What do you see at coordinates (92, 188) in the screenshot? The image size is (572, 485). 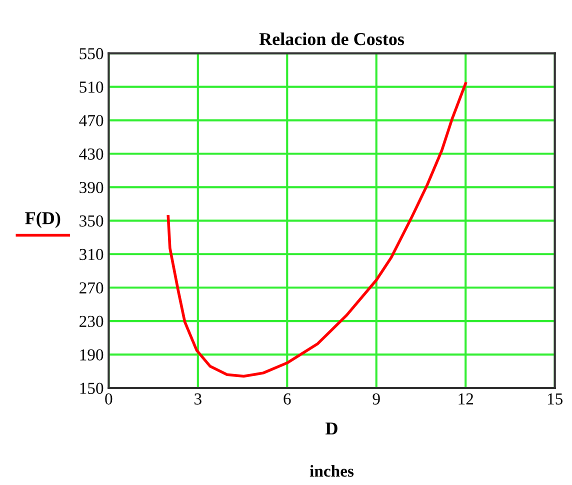 I see `y-tick-label: 390` at bounding box center [92, 188].